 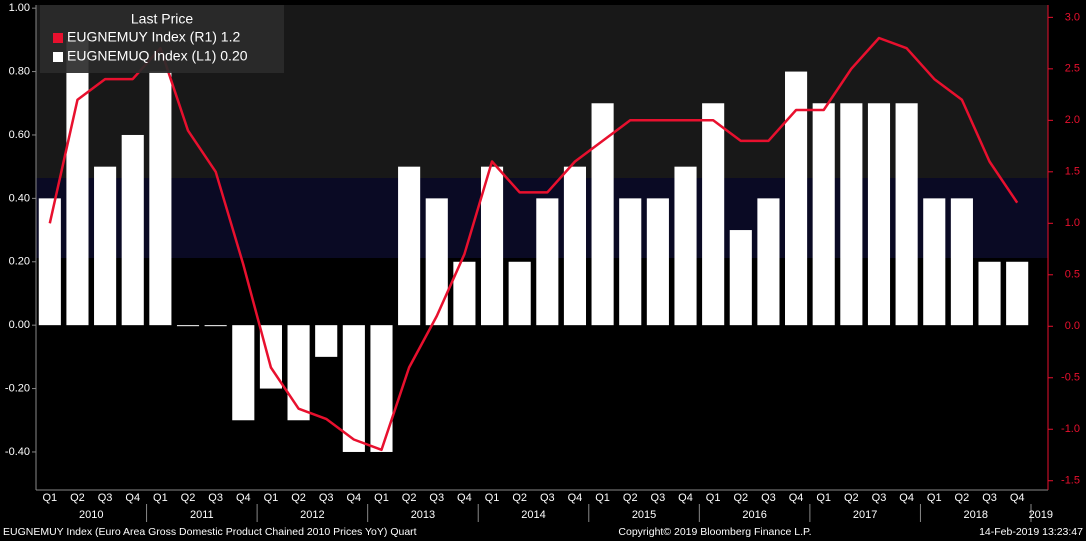 I want to click on y2-tick-label: 3.0, so click(x=1072, y=17).